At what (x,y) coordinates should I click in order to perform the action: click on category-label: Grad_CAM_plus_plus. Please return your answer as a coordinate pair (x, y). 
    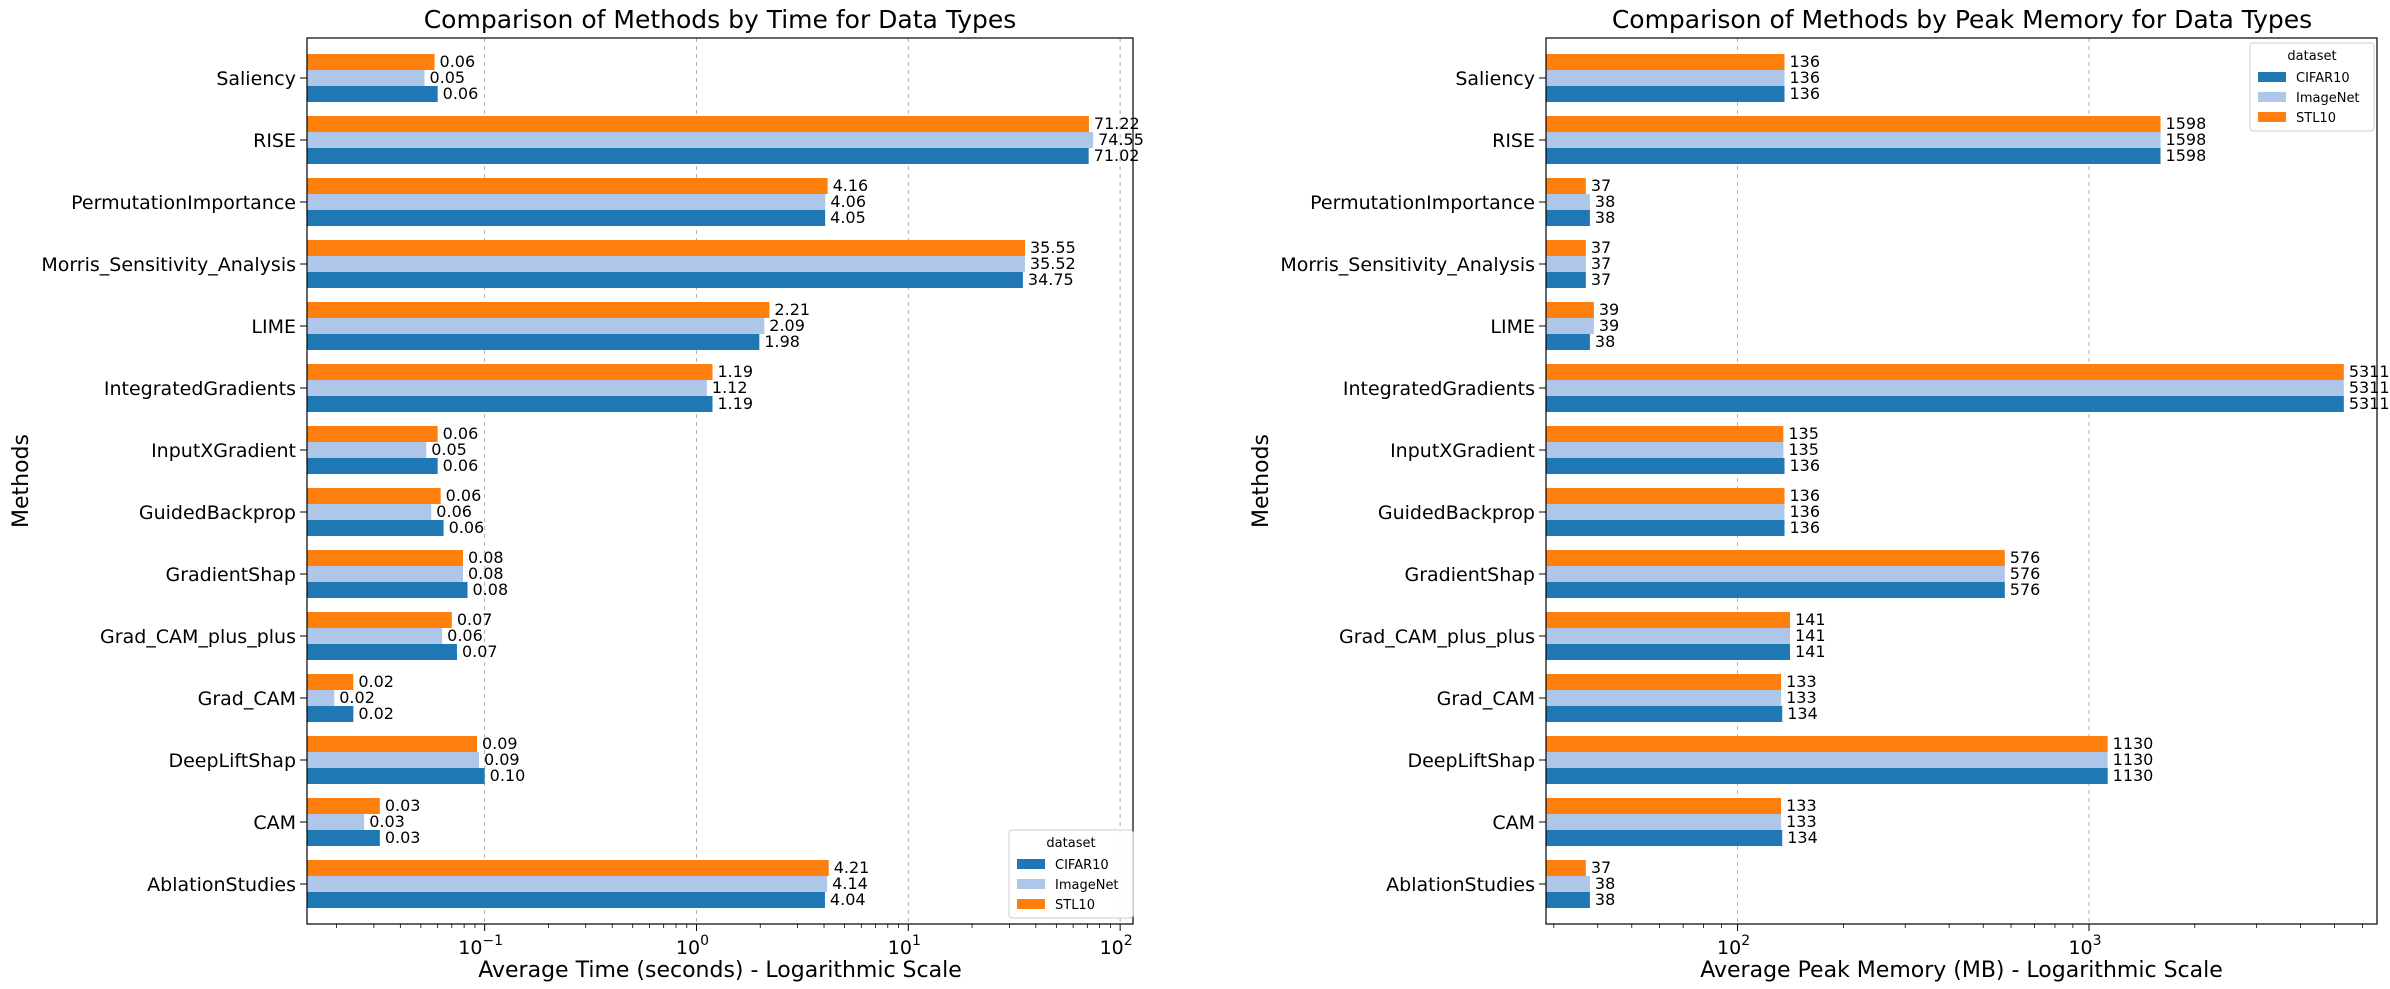
    Looking at the image, I should click on (1437, 637).